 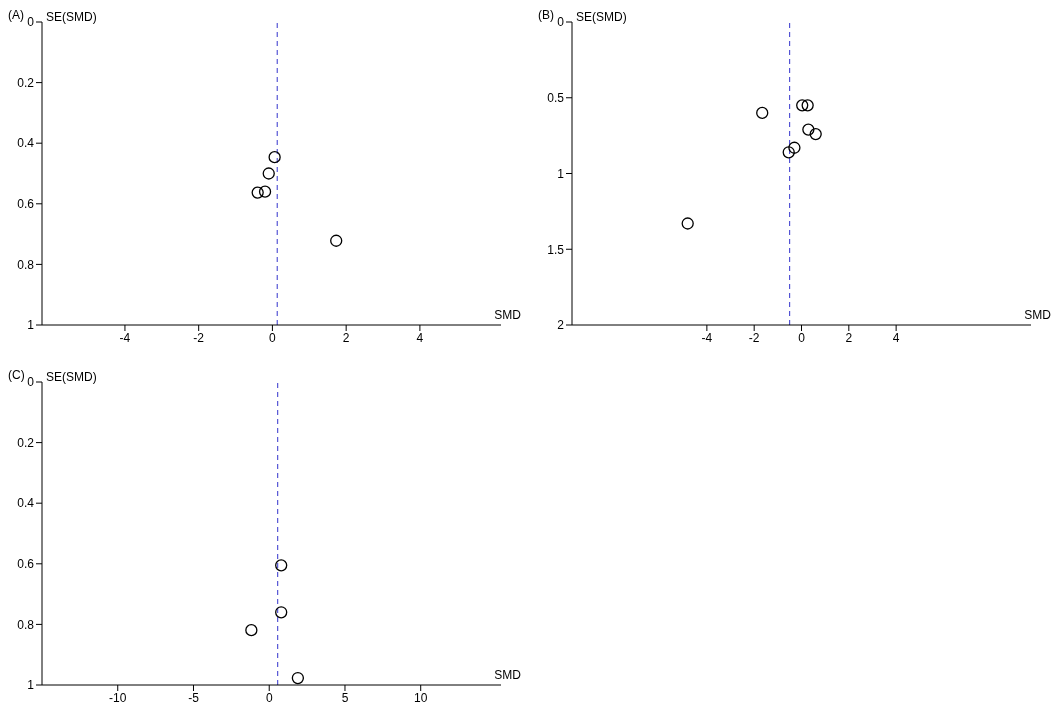 I want to click on x-tick-label: 10, so click(x=421, y=697).